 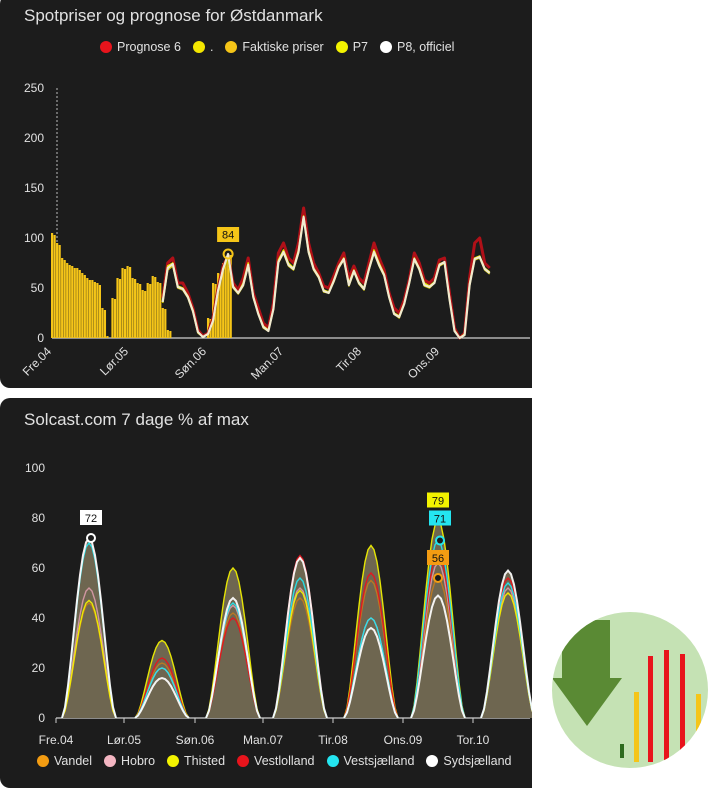 What do you see at coordinates (379, 761) in the screenshot?
I see `legend-label: Vestsjælland` at bounding box center [379, 761].